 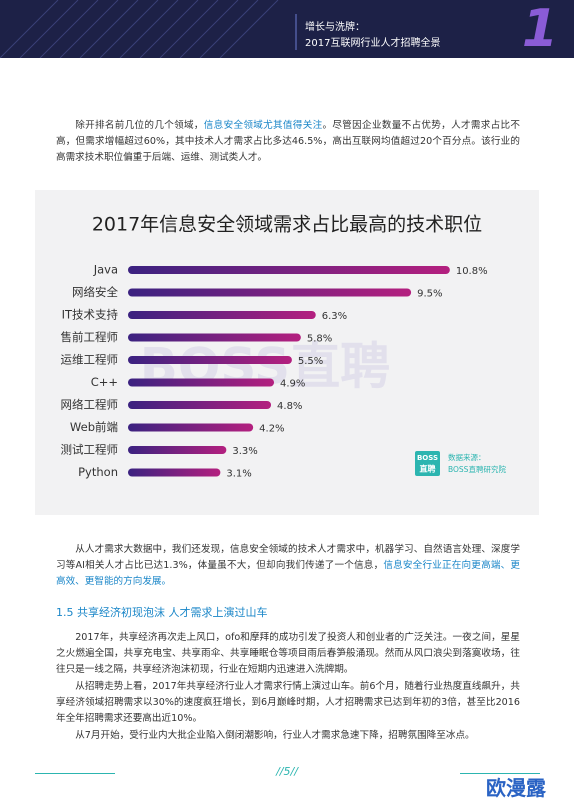 I want to click on source: BOSS直聘研究院, so click(x=477, y=469).